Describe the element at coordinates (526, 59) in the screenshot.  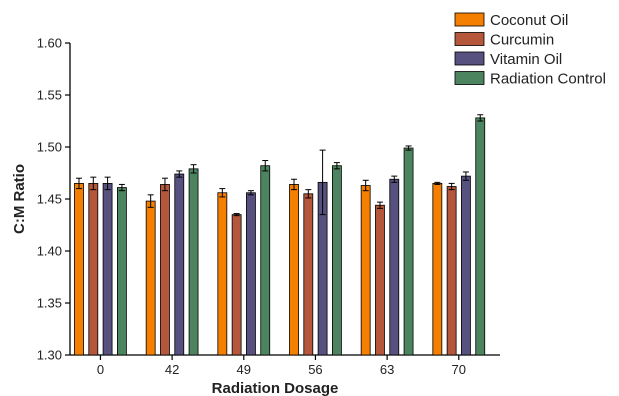
I see `legend-label: Vitamin Oil` at that location.